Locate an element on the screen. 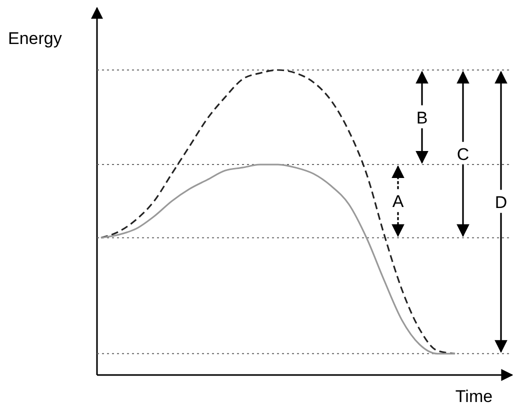 This screenshot has height=408, width=516. annotation: B is located at coordinates (422, 118).